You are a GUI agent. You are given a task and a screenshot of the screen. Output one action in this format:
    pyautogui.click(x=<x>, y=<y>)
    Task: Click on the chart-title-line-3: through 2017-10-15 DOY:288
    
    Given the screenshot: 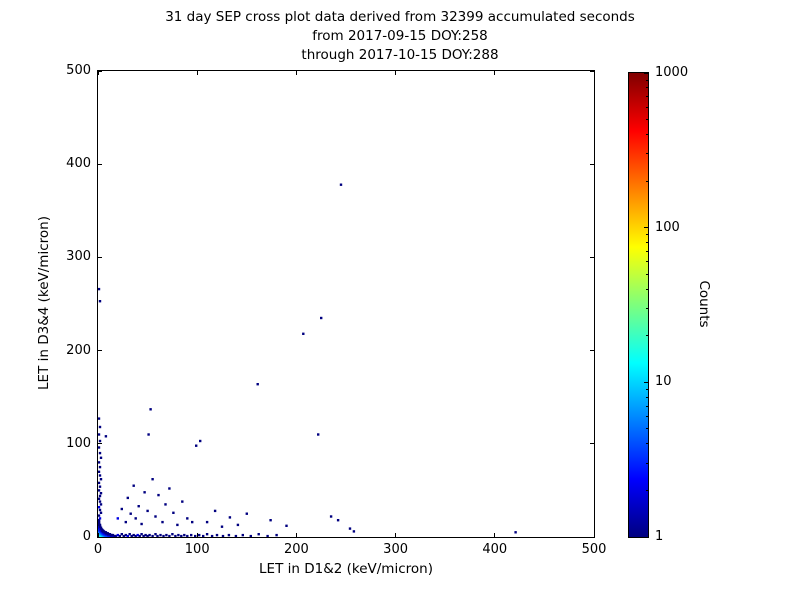 What is the action you would take?
    pyautogui.click(x=400, y=55)
    